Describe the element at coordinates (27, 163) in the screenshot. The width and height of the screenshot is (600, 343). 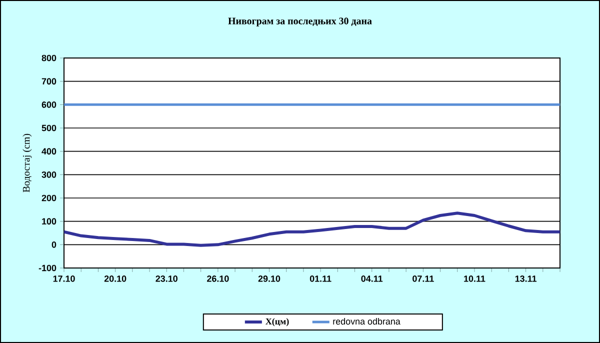
I see `y-axis-title: Водостај (cm)` at that location.